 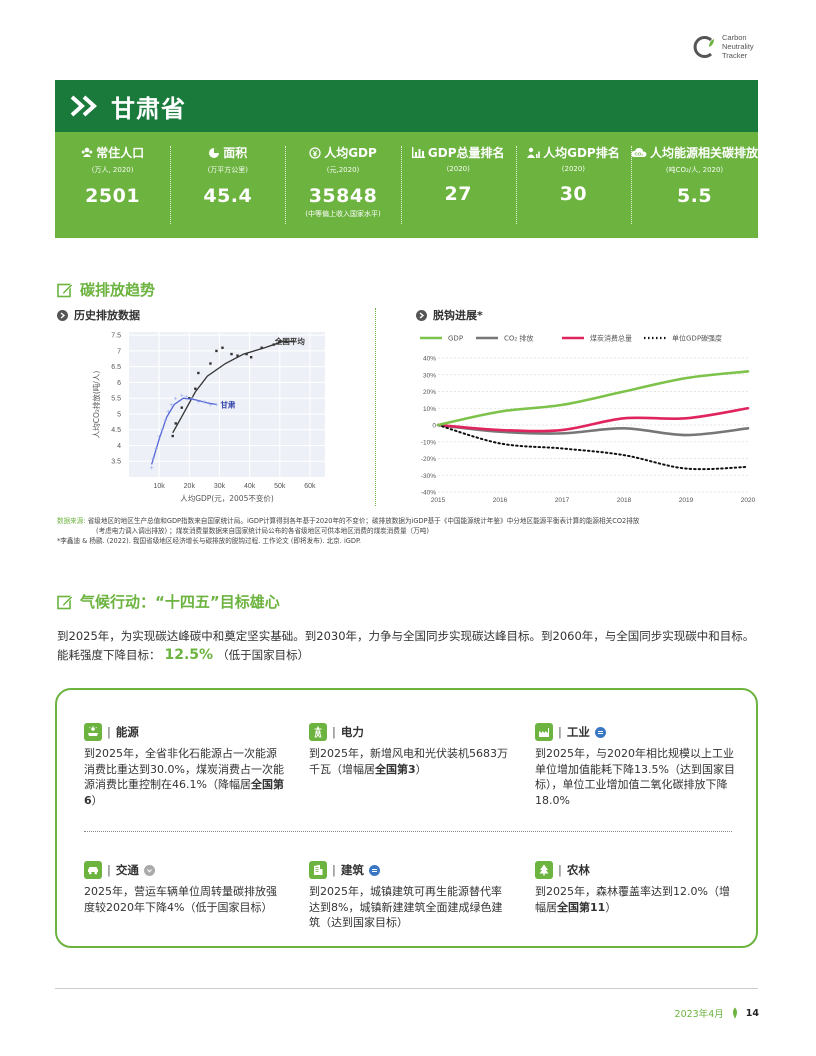 What do you see at coordinates (418, 152) in the screenshot?
I see `bar-chart-icon` at bounding box center [418, 152].